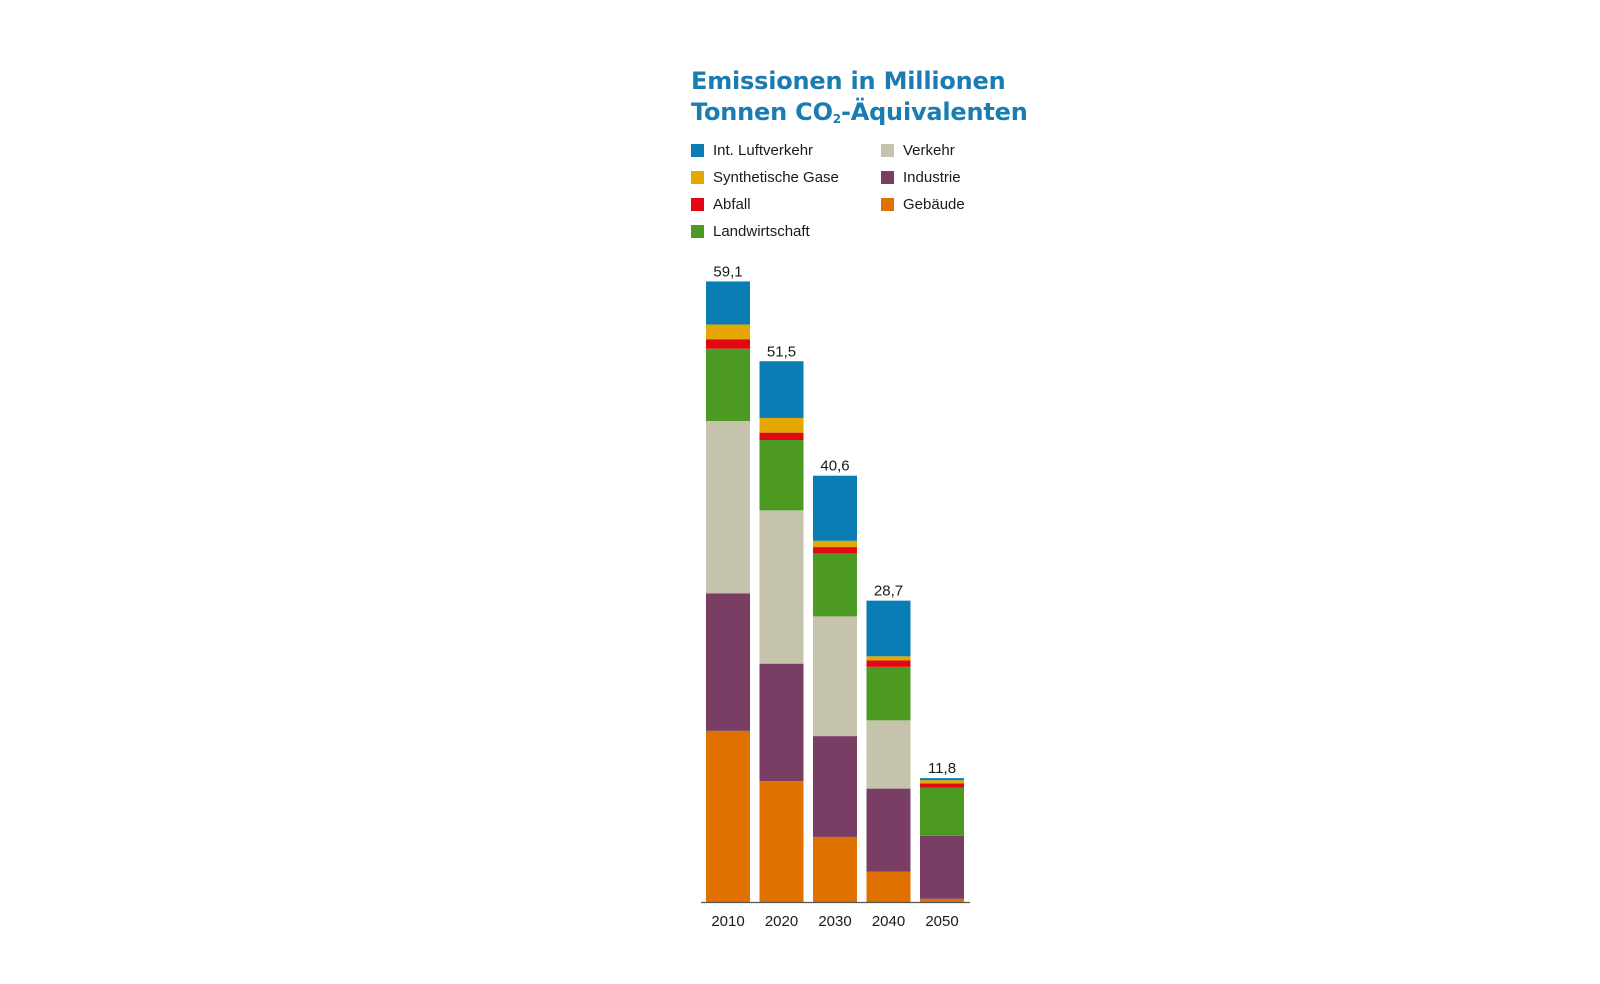  I want to click on bar-segment-2050-industrie, so click(942, 867).